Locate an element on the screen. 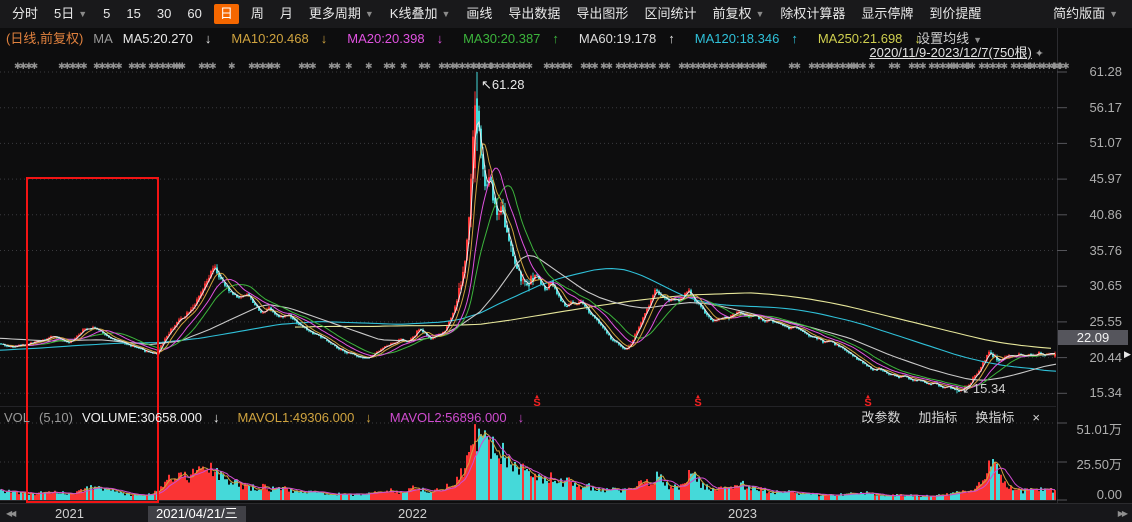  toolbar-item-5: 5 is located at coordinates (106, 14).